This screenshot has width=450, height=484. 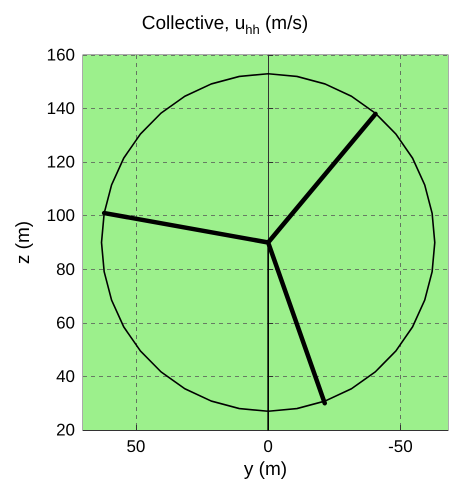 What do you see at coordinates (266, 469) in the screenshot?
I see `x-axis-title: y (m)` at bounding box center [266, 469].